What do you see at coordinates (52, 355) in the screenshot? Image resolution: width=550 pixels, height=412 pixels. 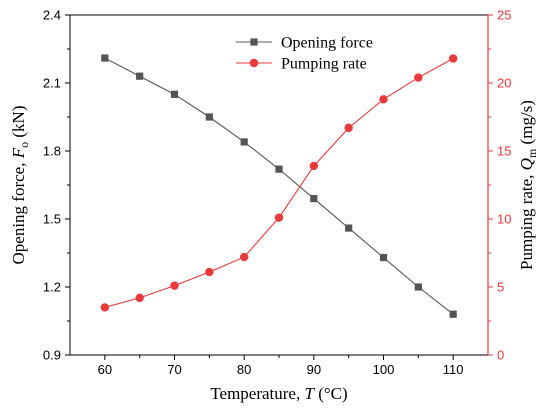 I see `left-y-tick-label: 0.9` at bounding box center [52, 355].